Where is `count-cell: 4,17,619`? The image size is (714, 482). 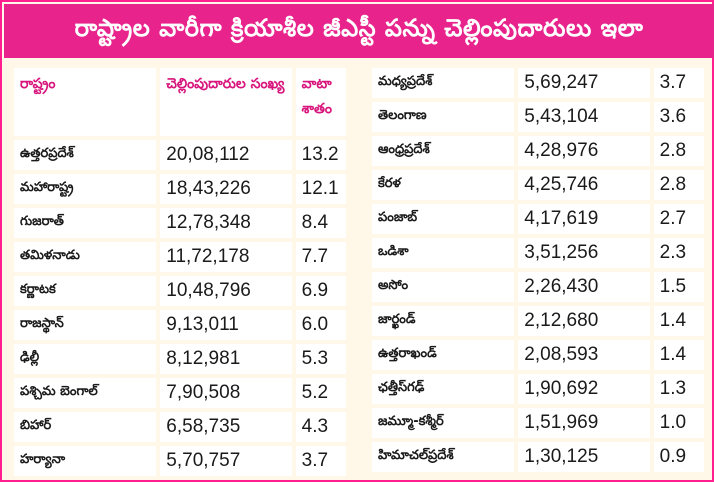 count-cell: 4,17,619 is located at coordinates (584, 219).